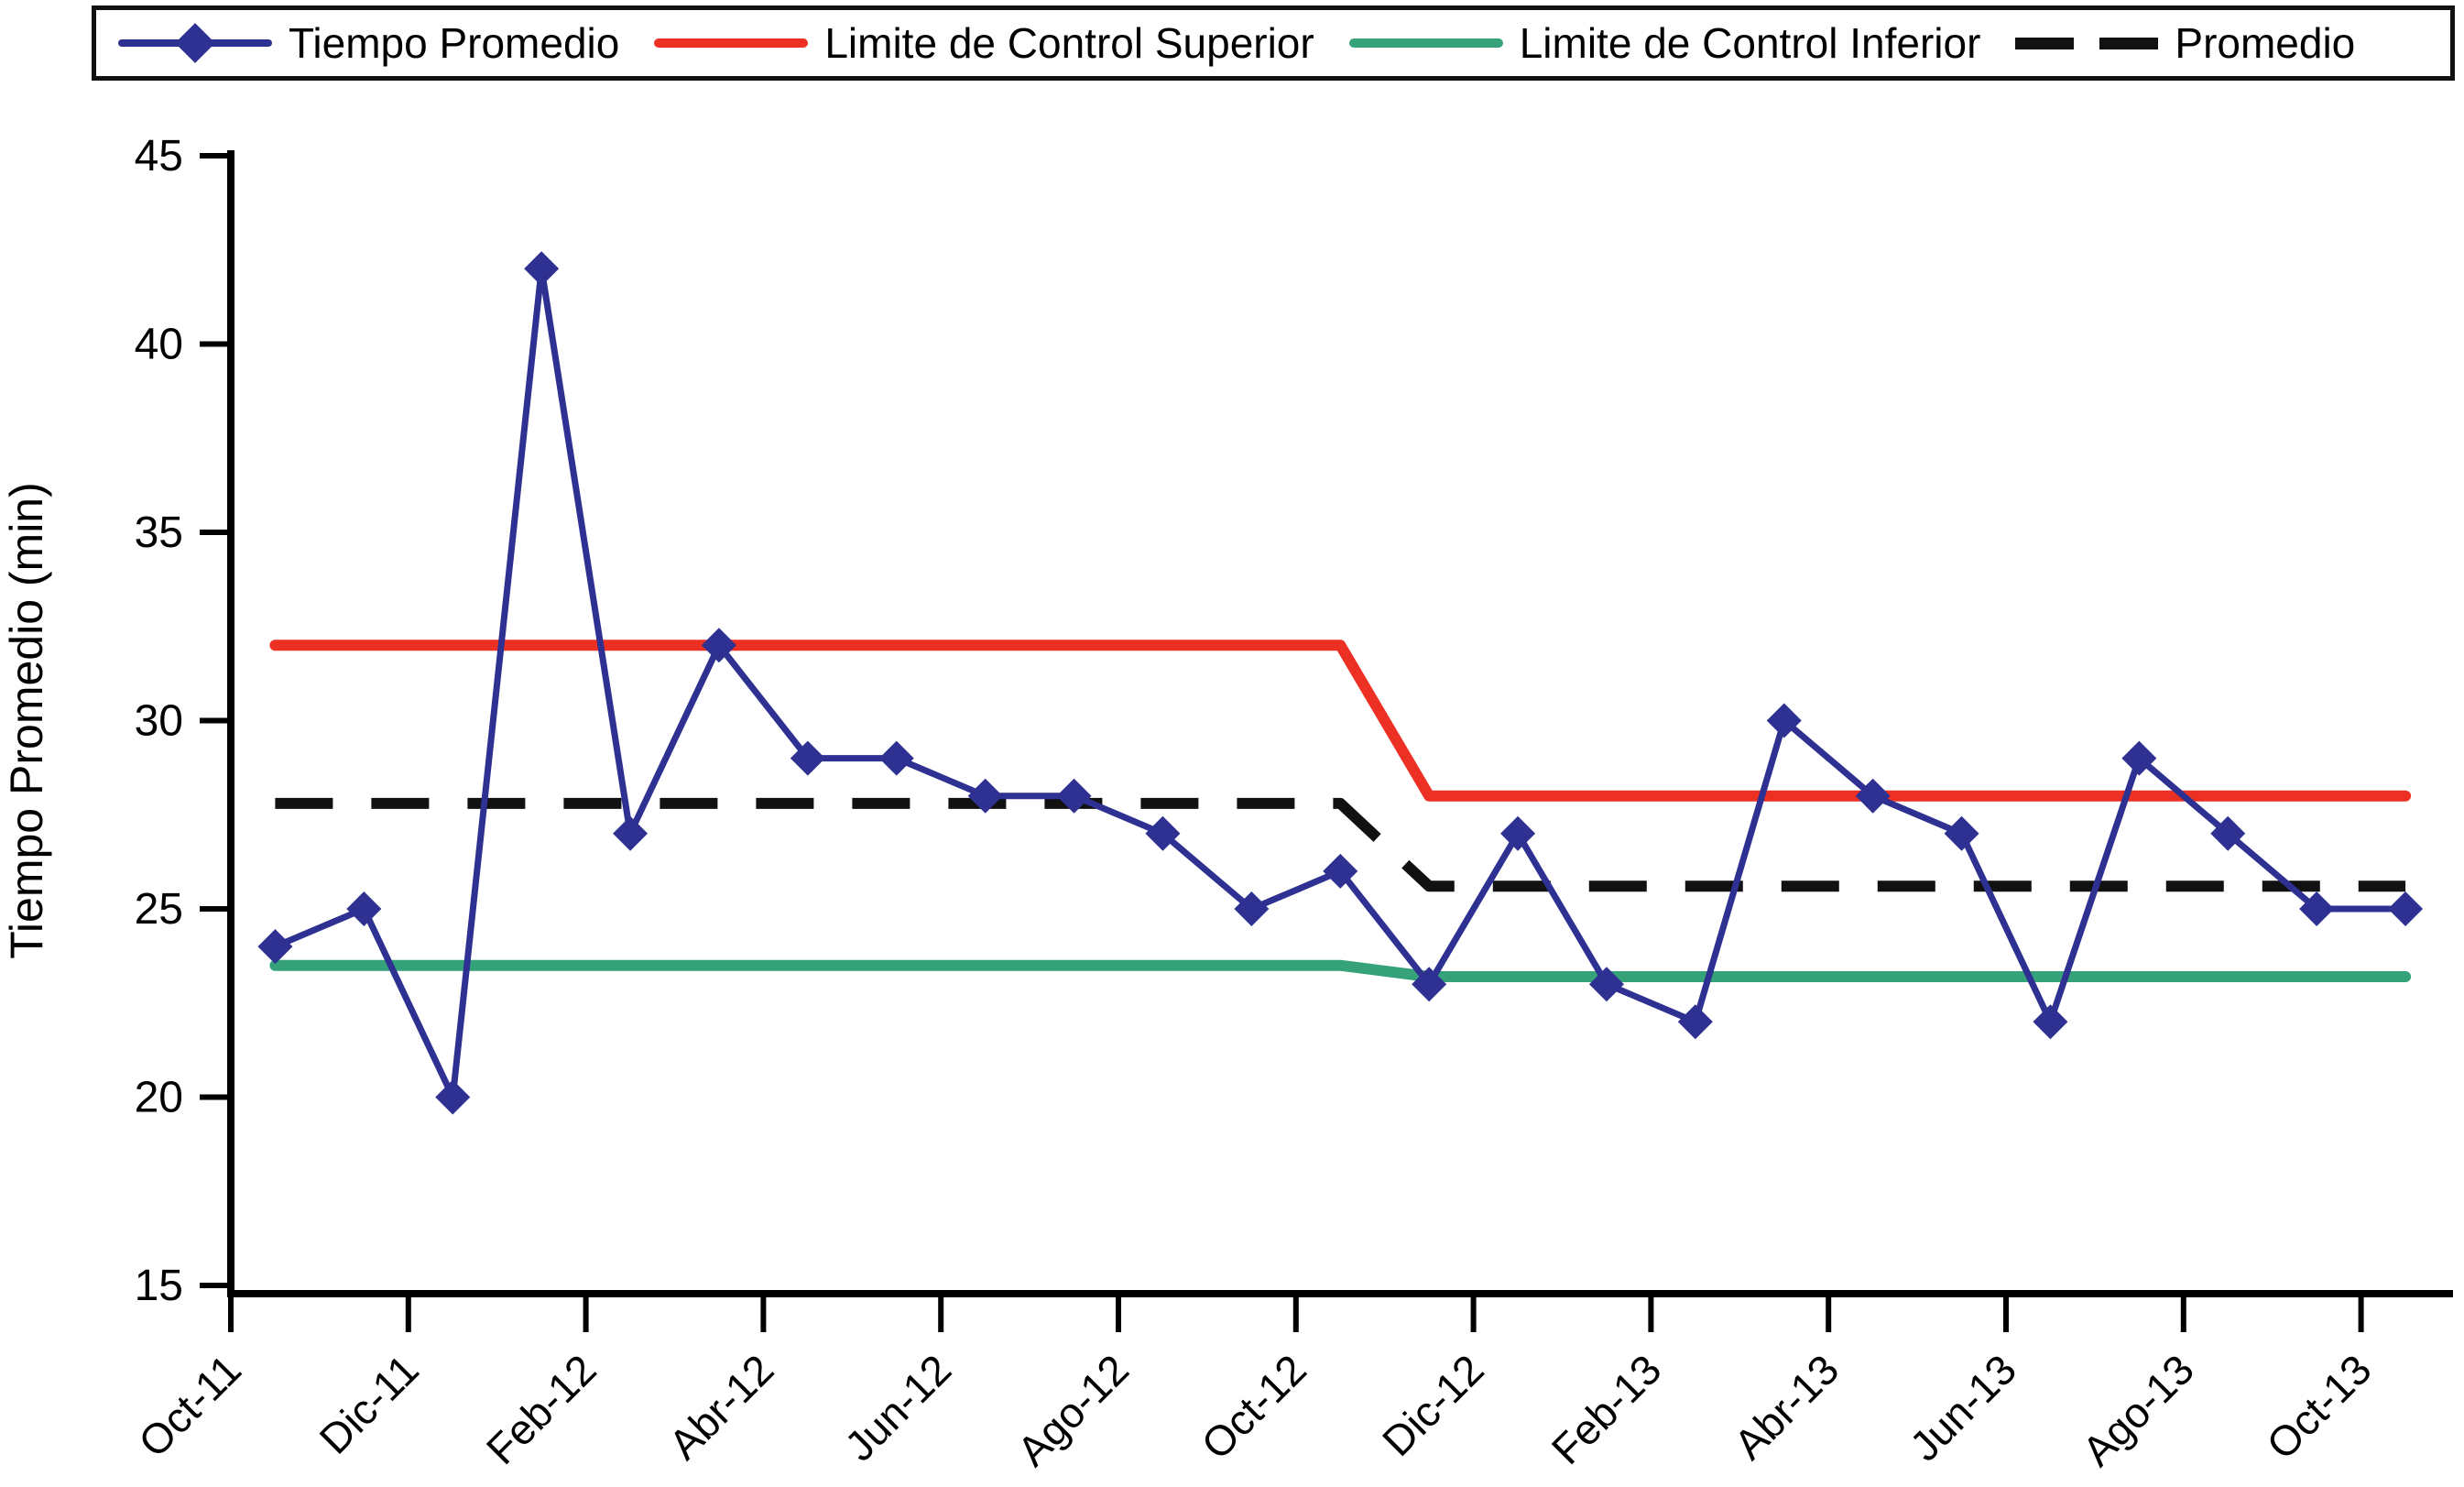 This screenshot has height=1487, width=2464. Describe the element at coordinates (1786, 1406) in the screenshot. I see `x-tick-label: Abr-13` at that location.